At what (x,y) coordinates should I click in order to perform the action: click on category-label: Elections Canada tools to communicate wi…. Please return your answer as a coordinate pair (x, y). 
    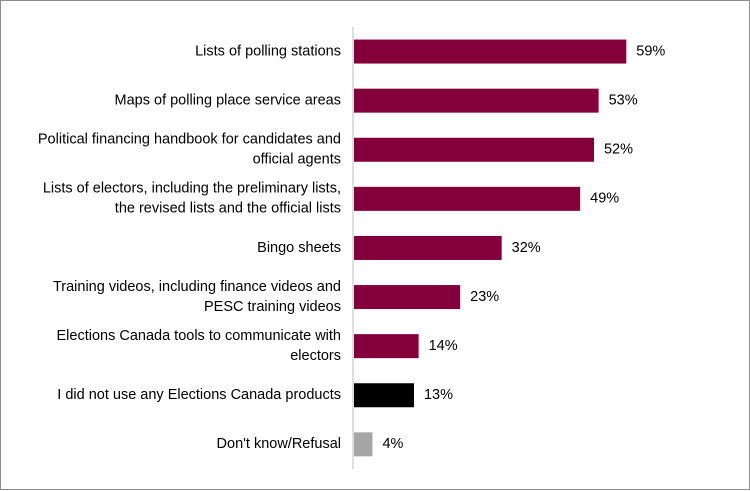
    Looking at the image, I should click on (198, 346).